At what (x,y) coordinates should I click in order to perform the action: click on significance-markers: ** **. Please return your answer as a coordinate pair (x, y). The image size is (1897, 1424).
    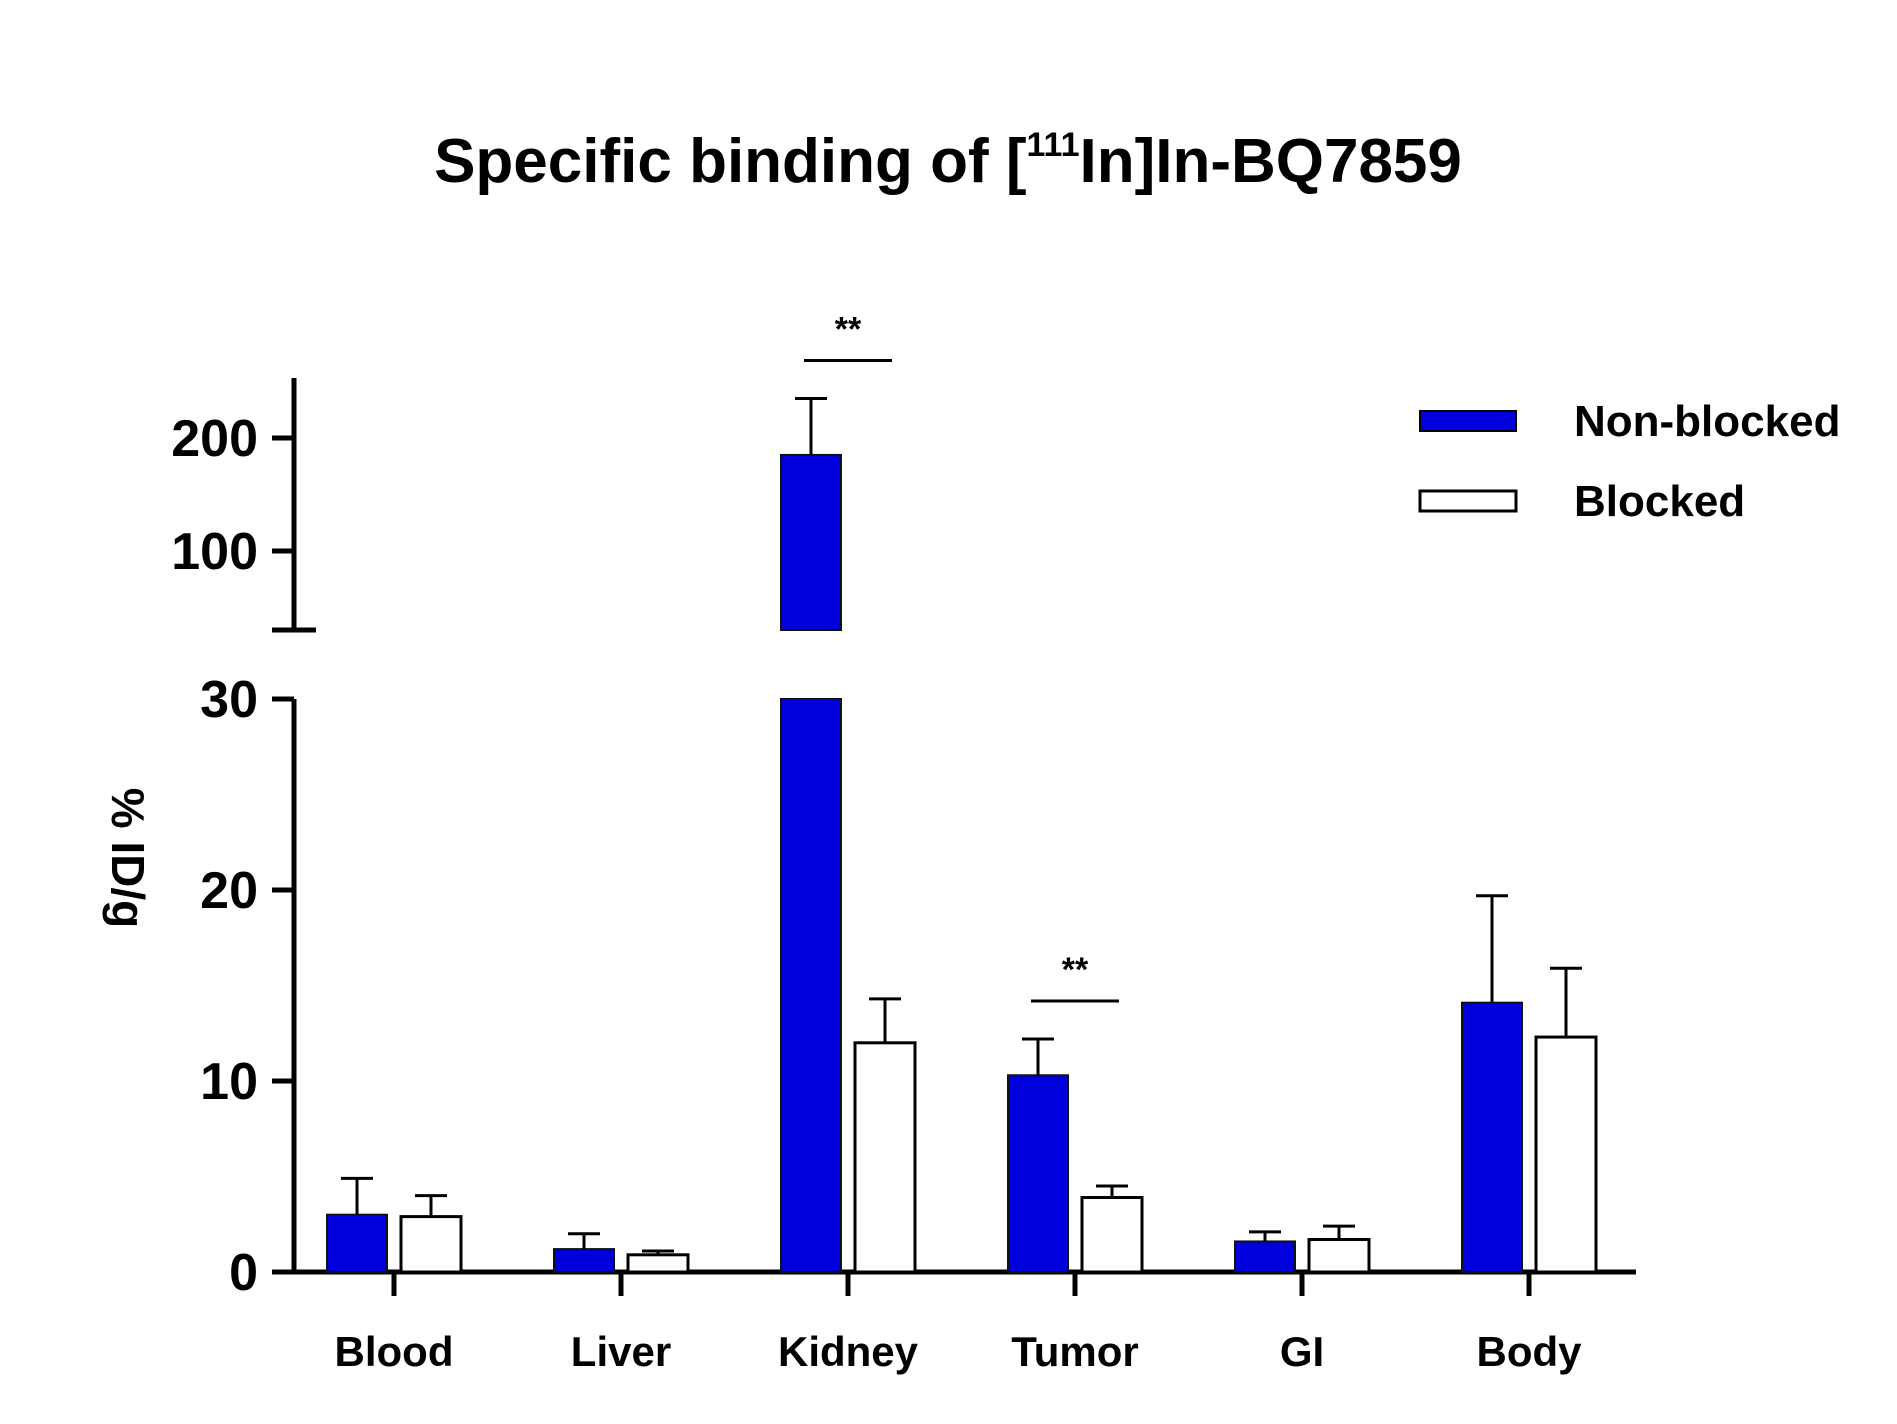
    Looking at the image, I should click on (961, 656).